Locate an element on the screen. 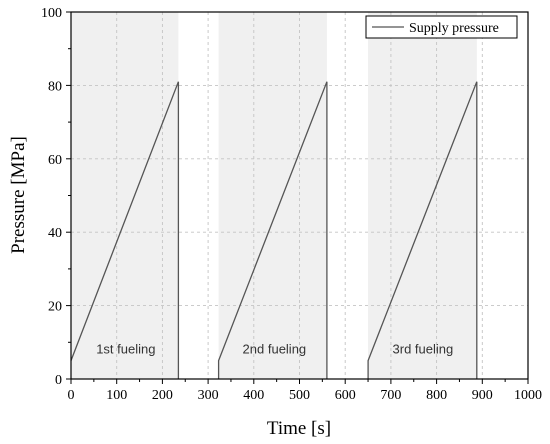 This screenshot has height=444, width=550. legend-box is located at coordinates (441, 27).